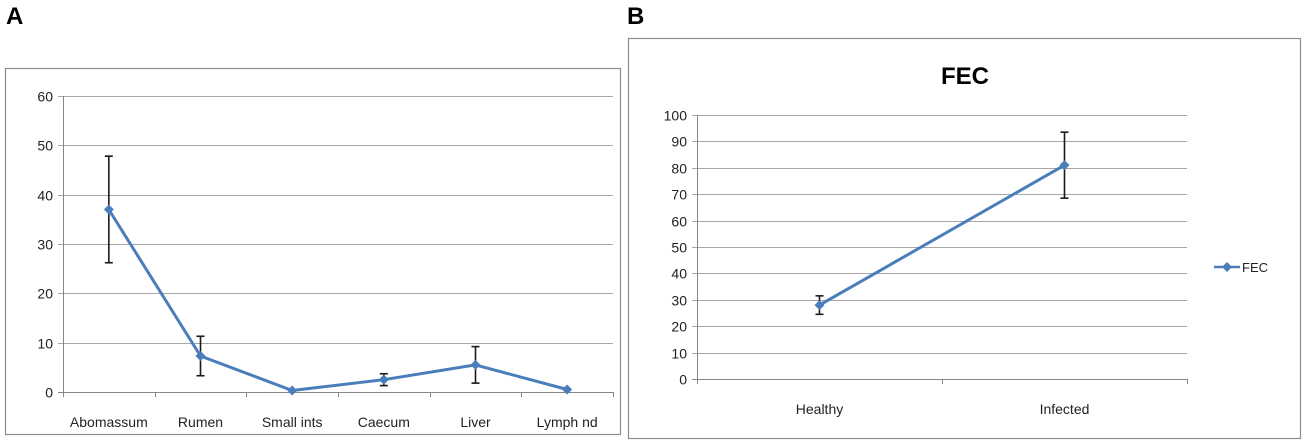  What do you see at coordinates (108, 209) in the screenshot?
I see `data-point-abomassum` at bounding box center [108, 209].